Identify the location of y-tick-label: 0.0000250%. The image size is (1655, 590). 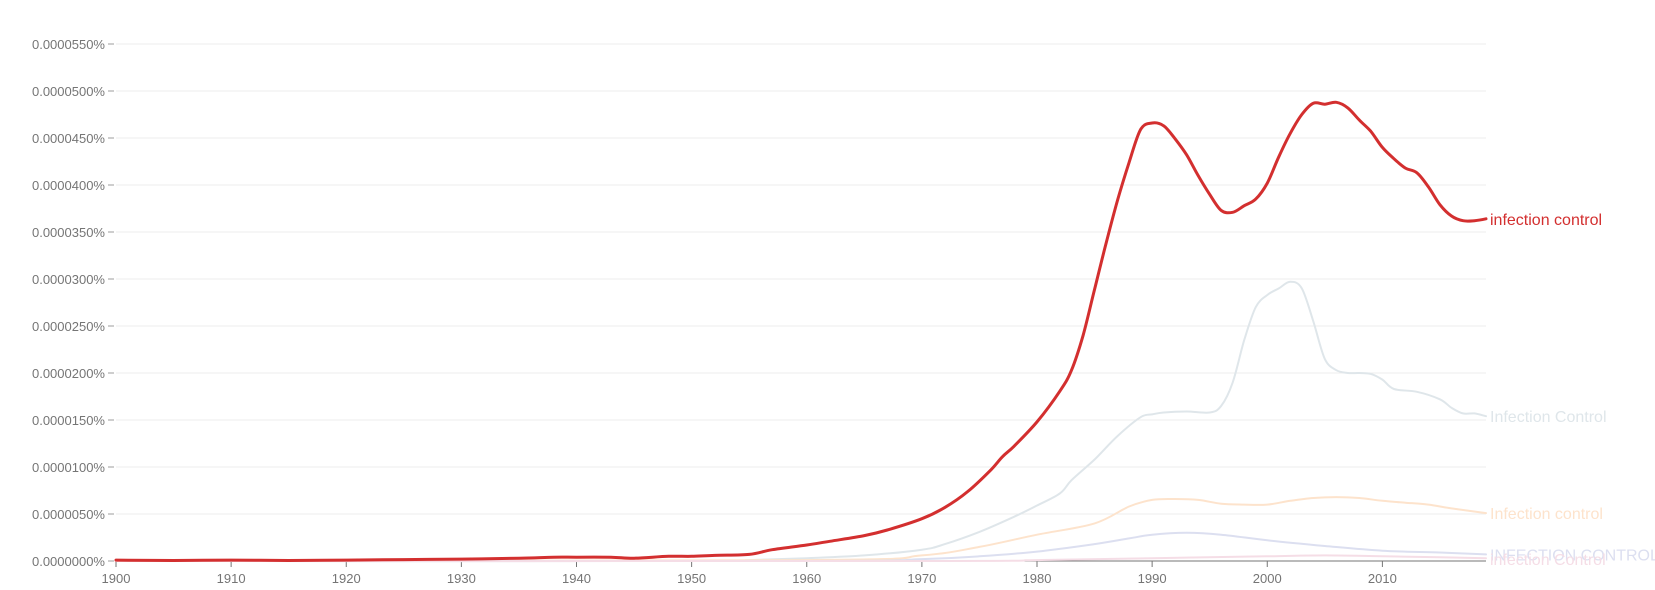
(68, 326).